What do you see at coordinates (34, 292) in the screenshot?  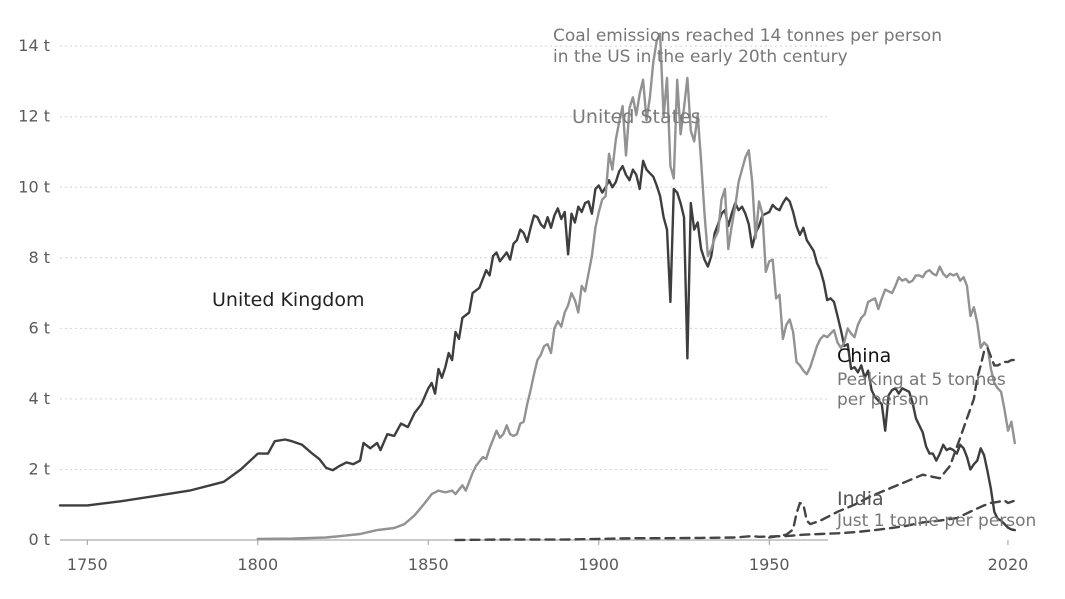 I see `y-axis: 0 t 2 t 4 t 6 t 8 t 10 t 12 t 14 t` at bounding box center [34, 292].